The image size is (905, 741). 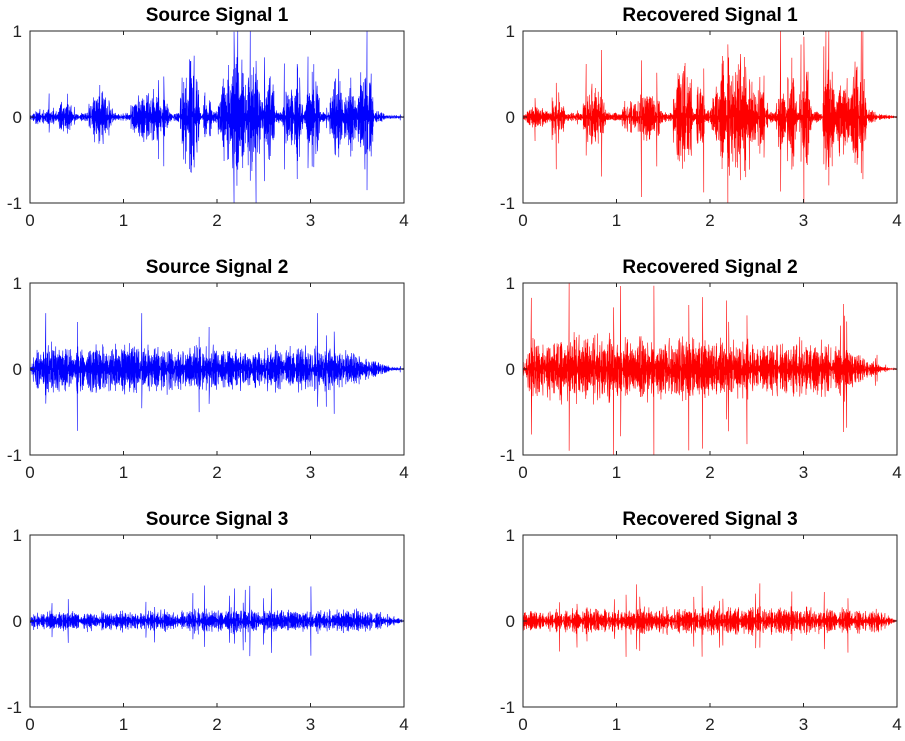 I want to click on chart-title: Source Signal 2, so click(x=217, y=267).